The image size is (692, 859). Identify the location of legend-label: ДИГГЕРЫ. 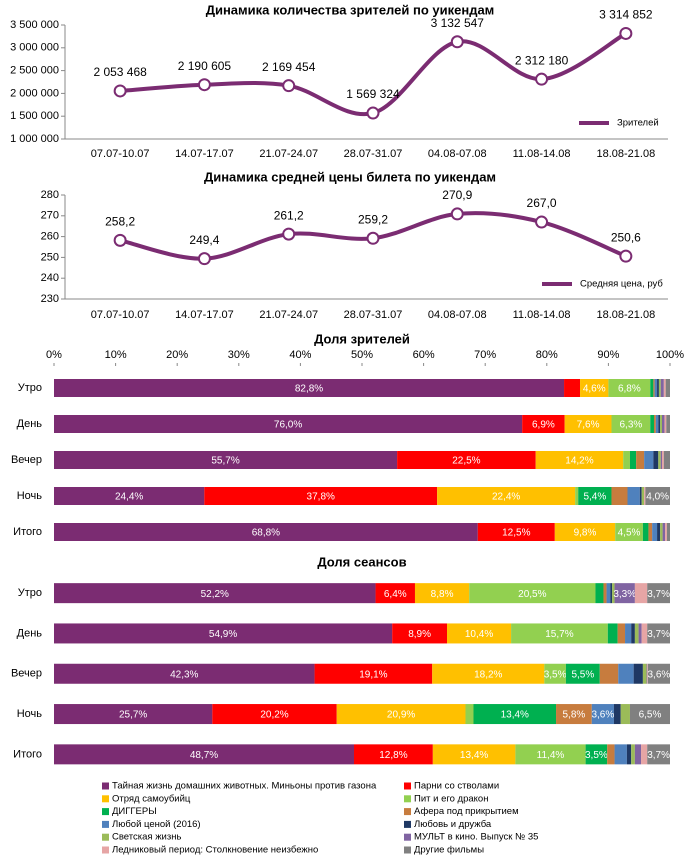
(134, 811).